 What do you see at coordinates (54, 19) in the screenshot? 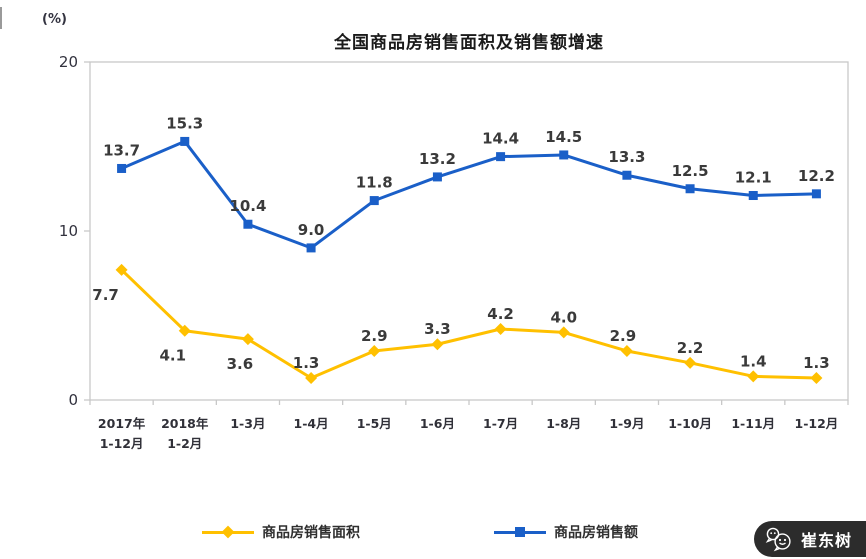
I see `y-axis-unit-label: (%)` at bounding box center [54, 19].